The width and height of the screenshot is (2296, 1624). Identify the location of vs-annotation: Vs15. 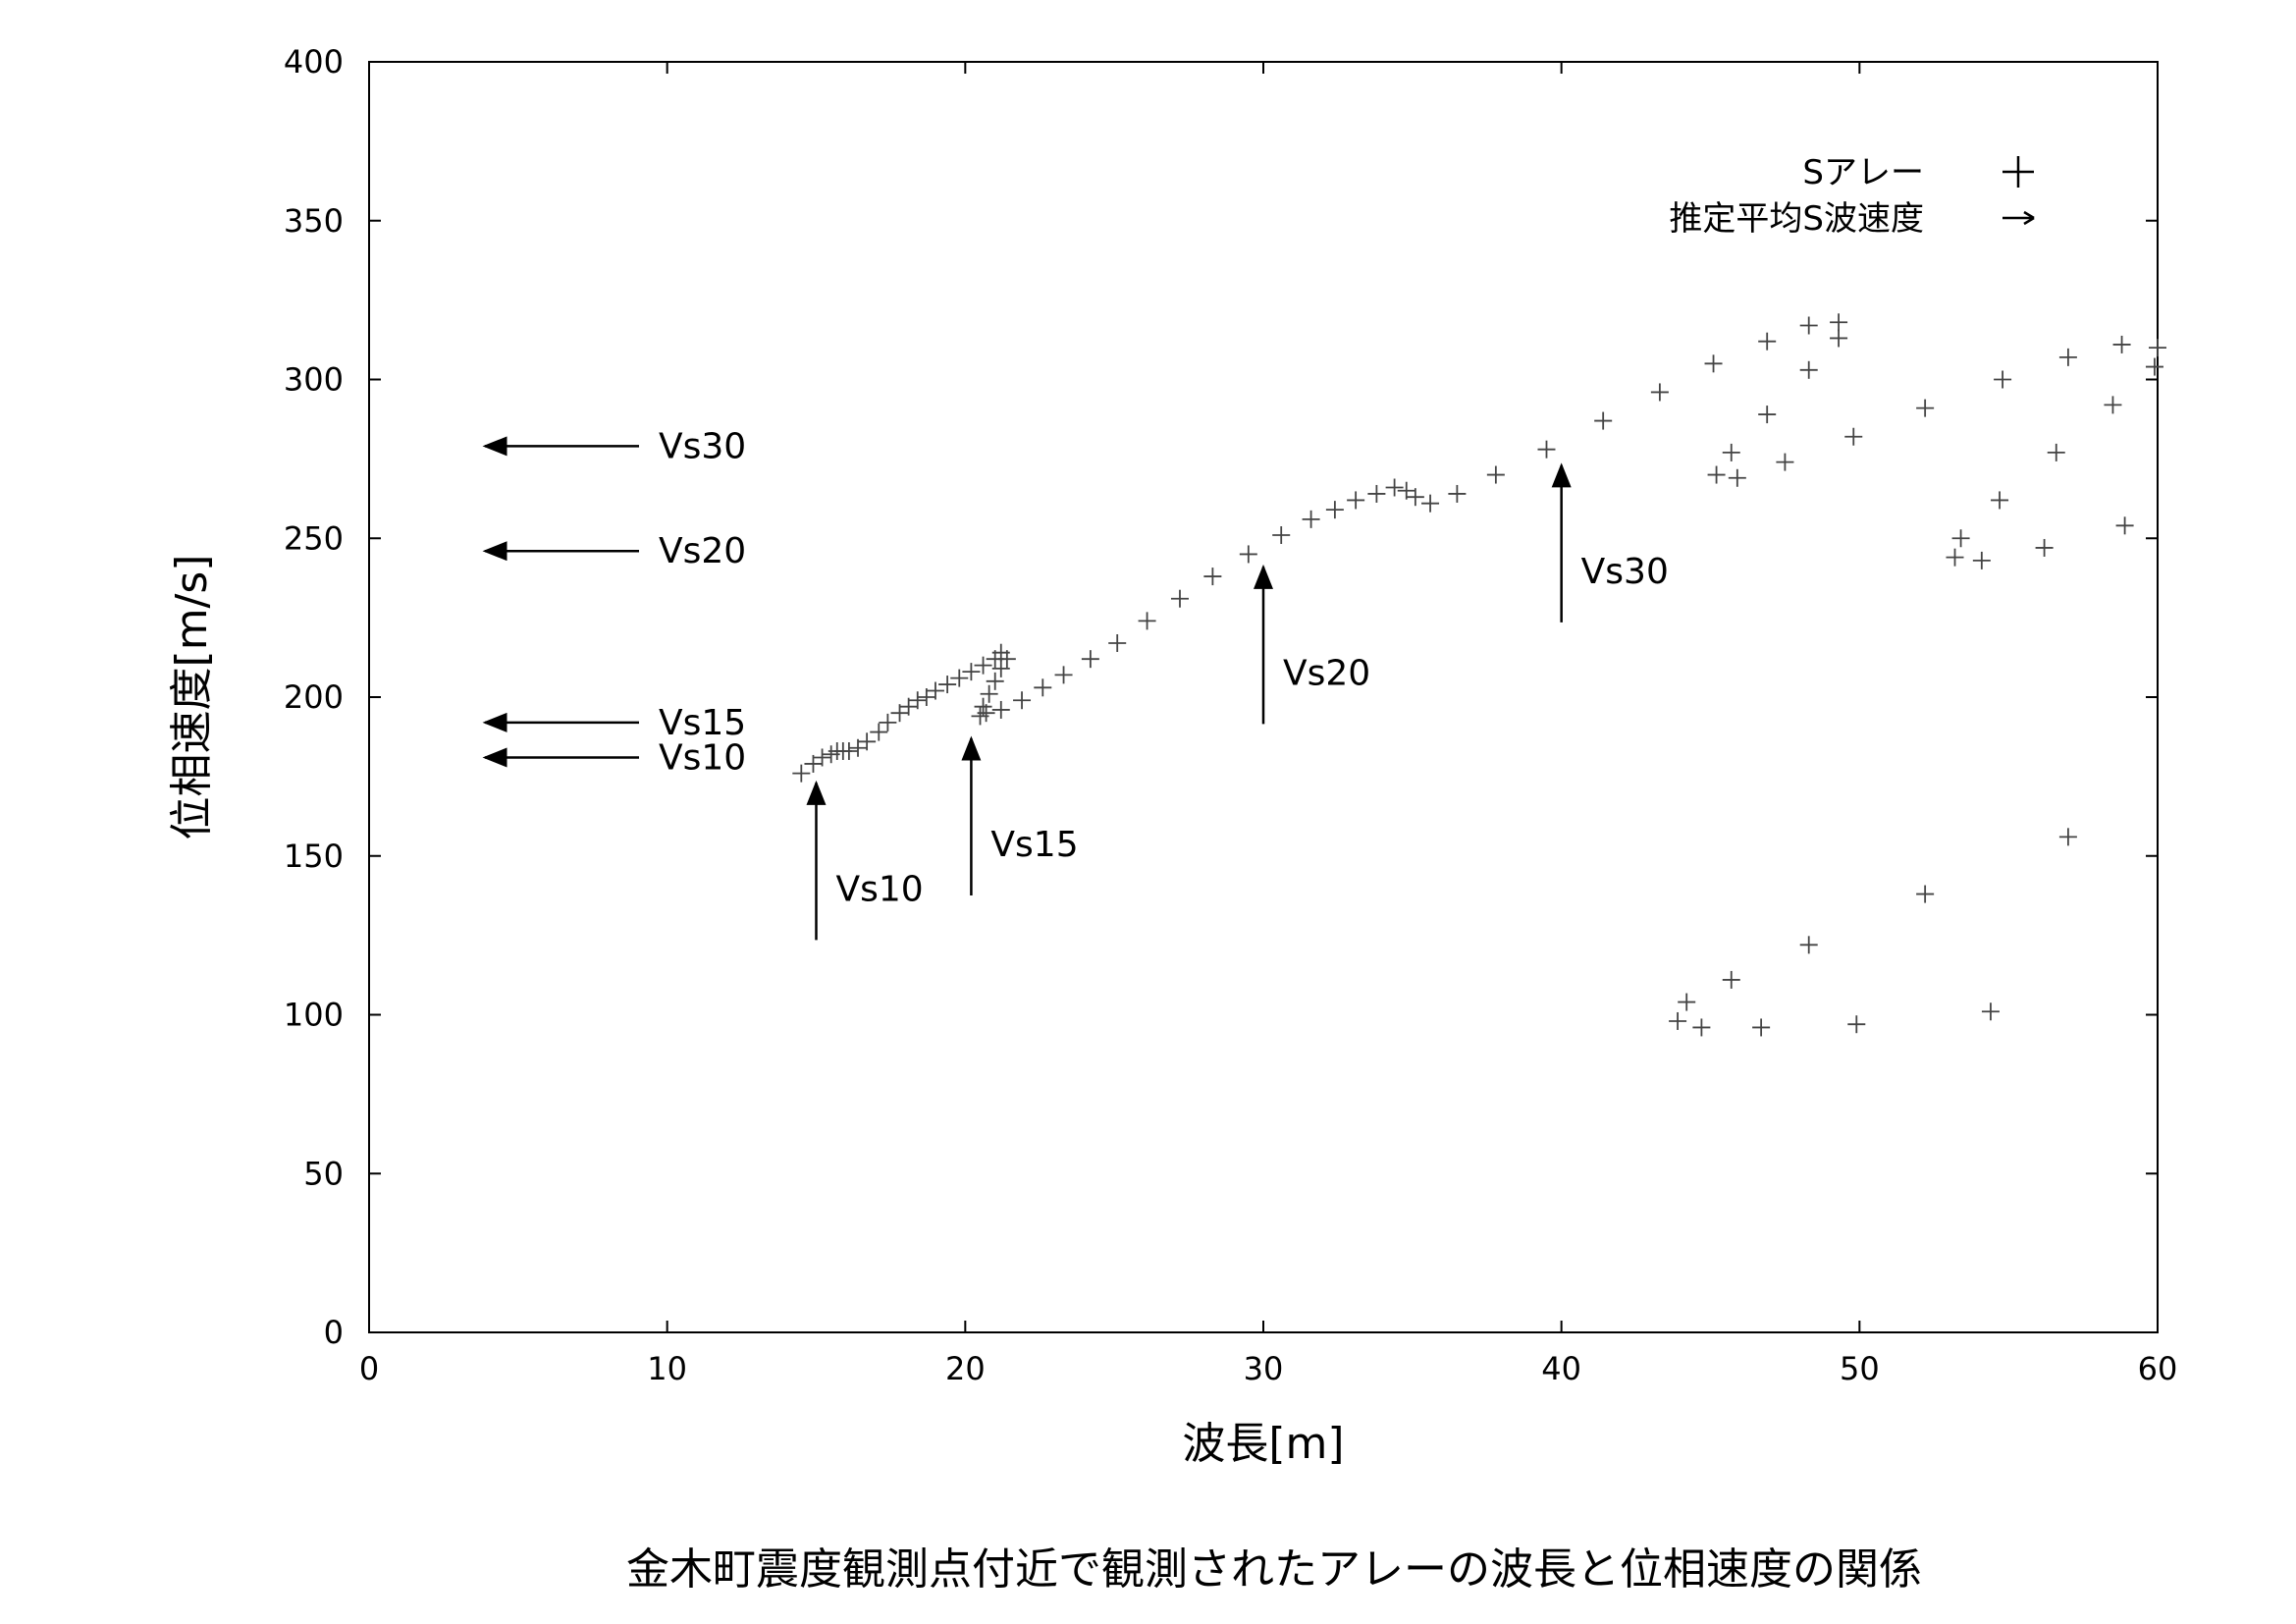
(614, 723).